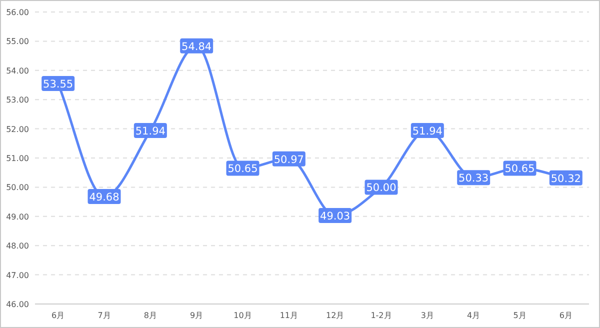 This screenshot has height=328, width=600. What do you see at coordinates (150, 315) in the screenshot?
I see `x-tick-label: 8月` at bounding box center [150, 315].